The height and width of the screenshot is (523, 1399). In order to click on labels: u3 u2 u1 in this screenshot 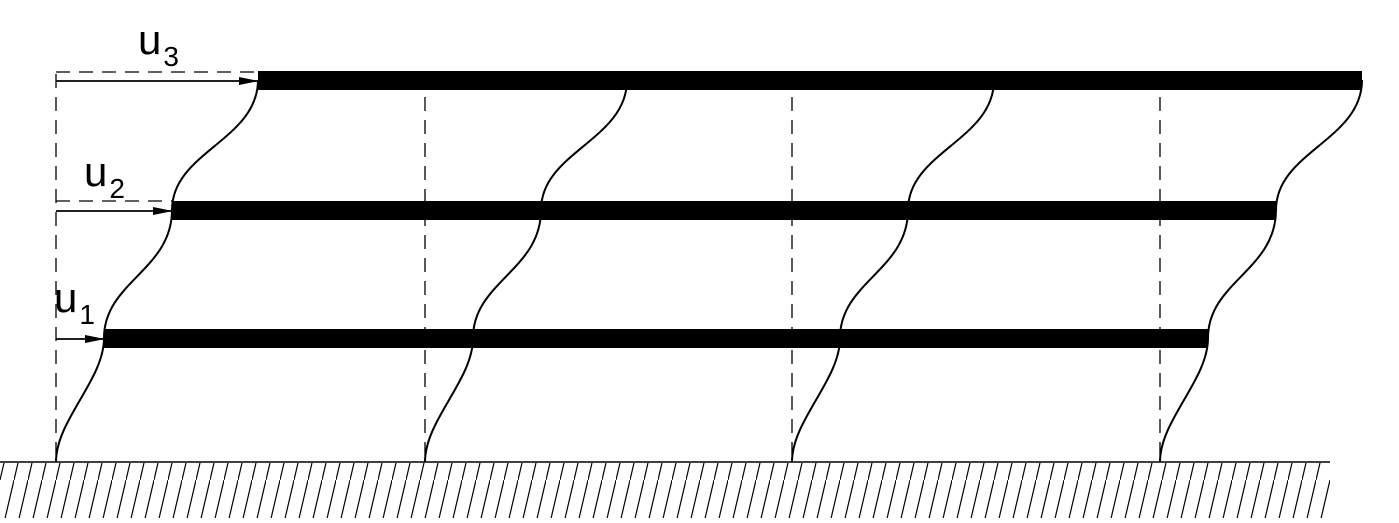, I will do `click(116, 173)`.